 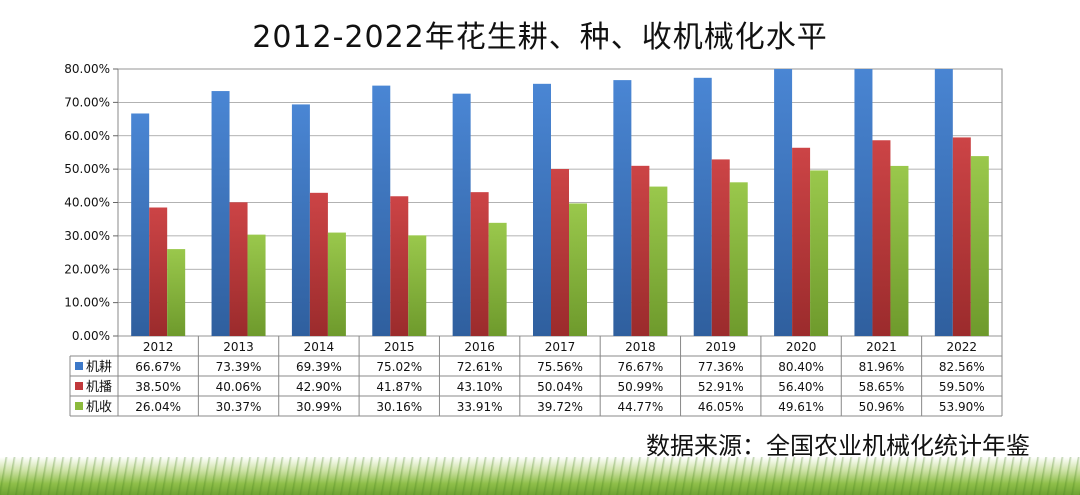 I want to click on legend-label: 机耕, so click(x=99, y=367).